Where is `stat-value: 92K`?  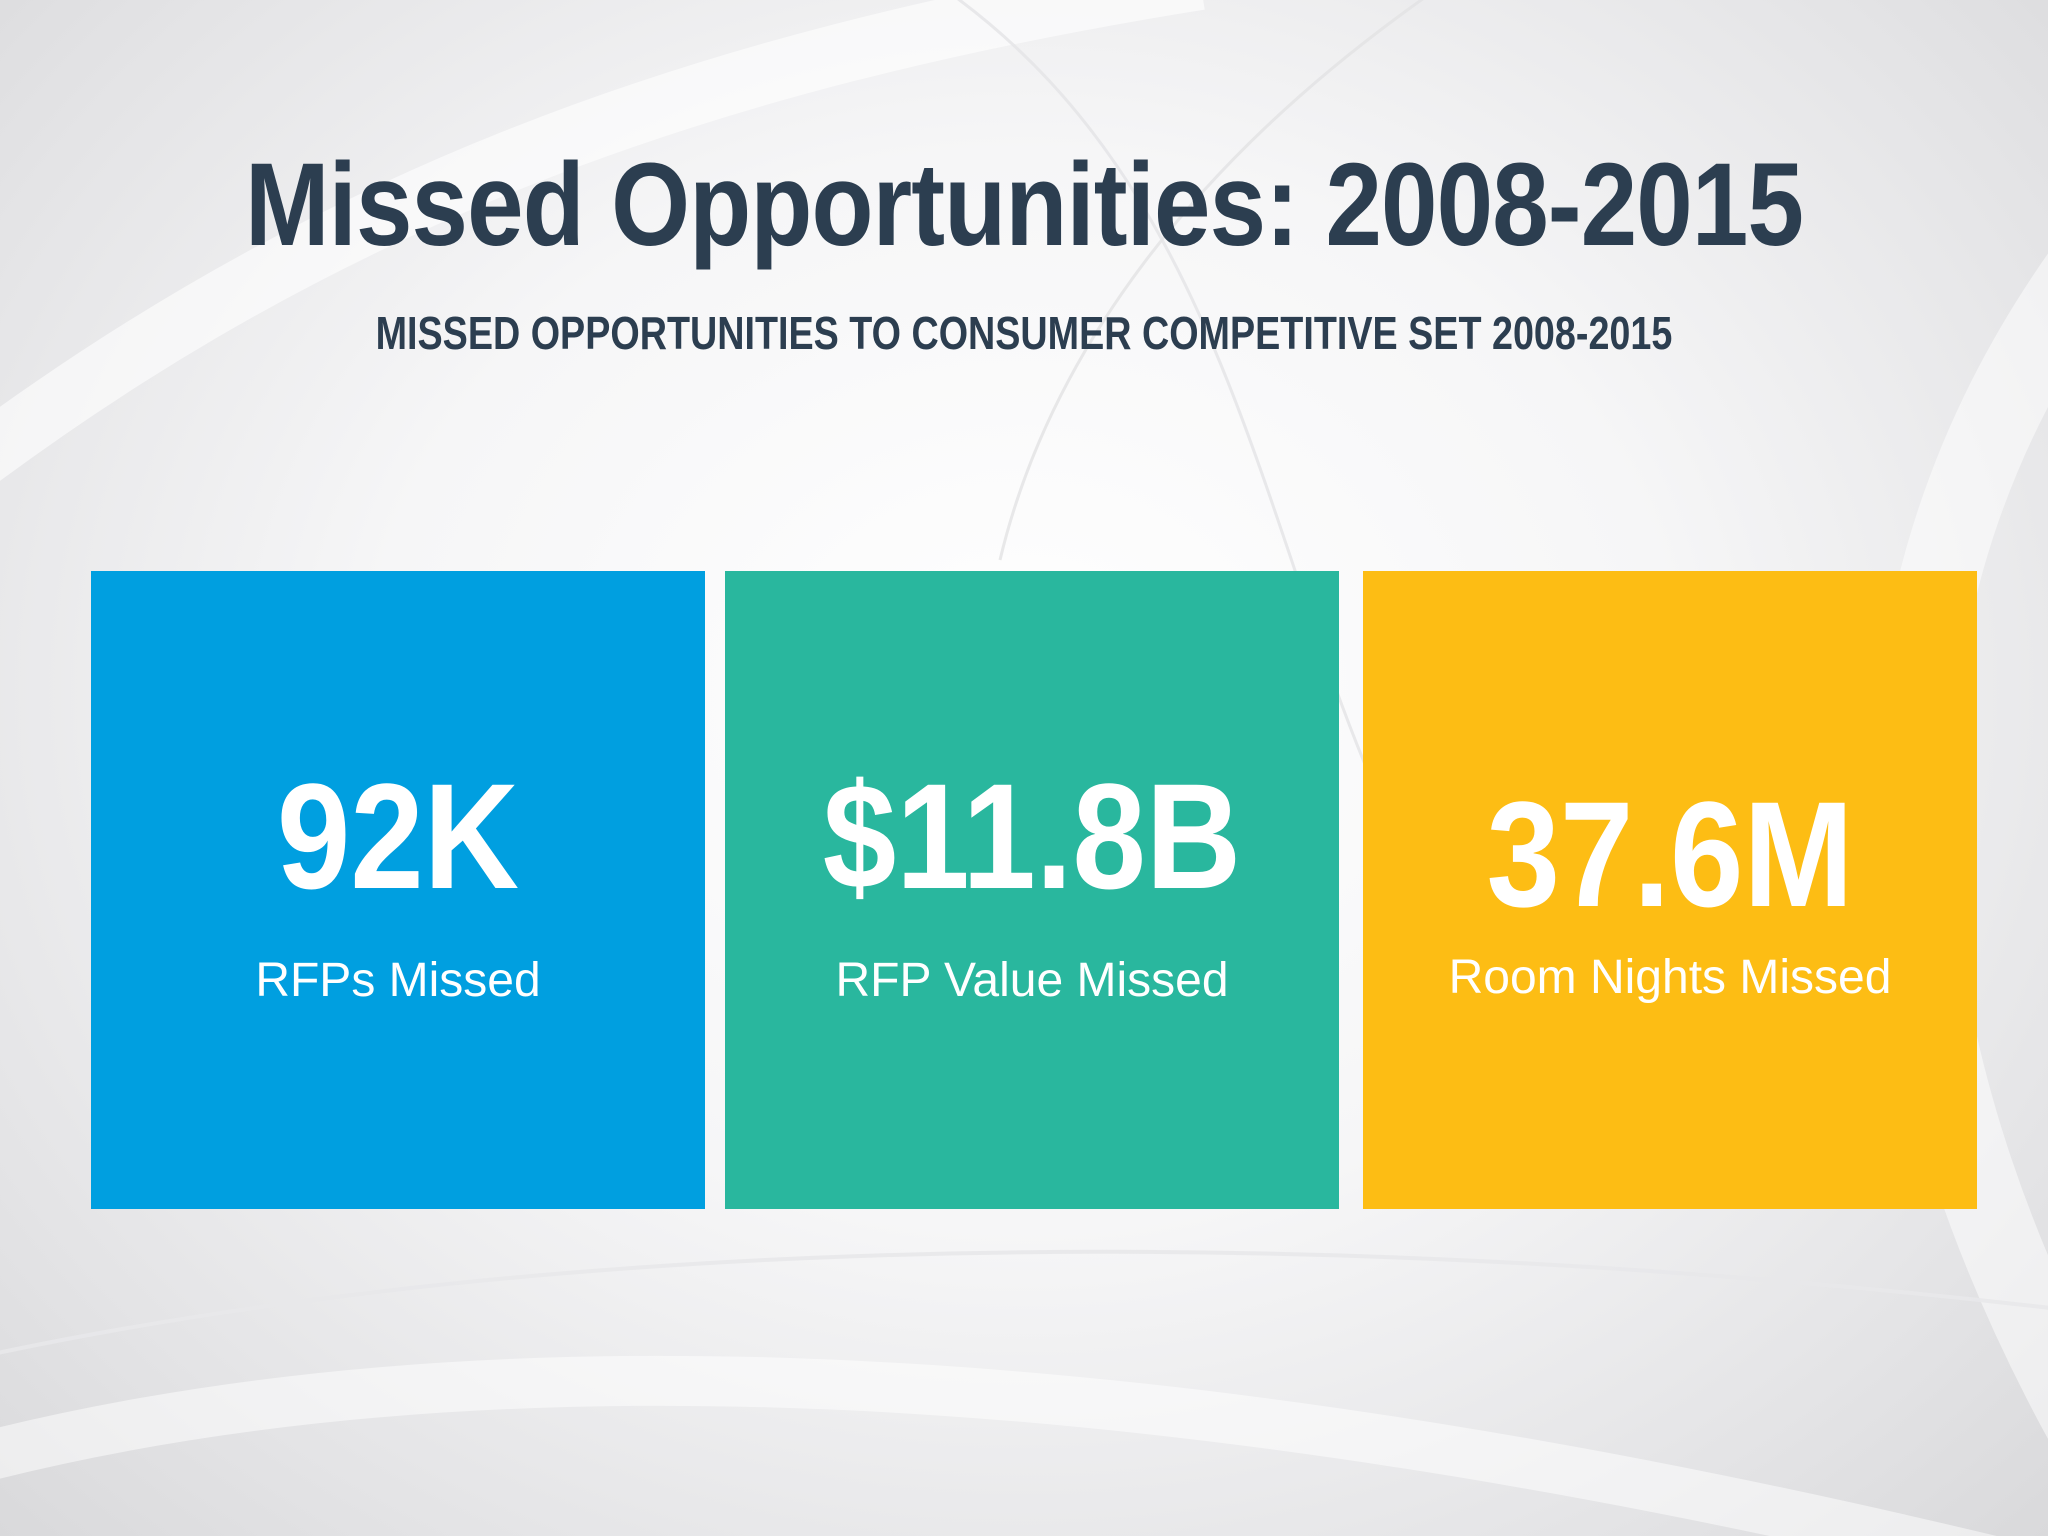
stat-value: 92K is located at coordinates (398, 836).